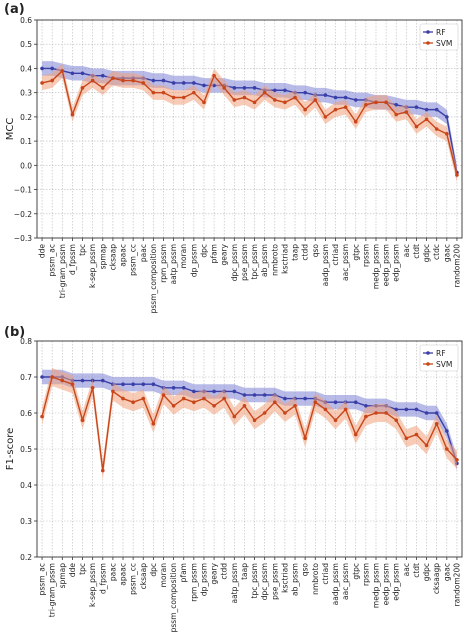  Describe the element at coordinates (14, 332) in the screenshot. I see `panel-b-label: (b)` at that location.